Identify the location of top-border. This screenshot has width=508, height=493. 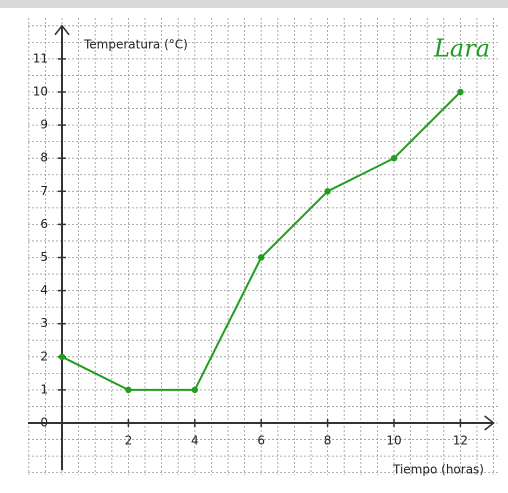
(254, 4).